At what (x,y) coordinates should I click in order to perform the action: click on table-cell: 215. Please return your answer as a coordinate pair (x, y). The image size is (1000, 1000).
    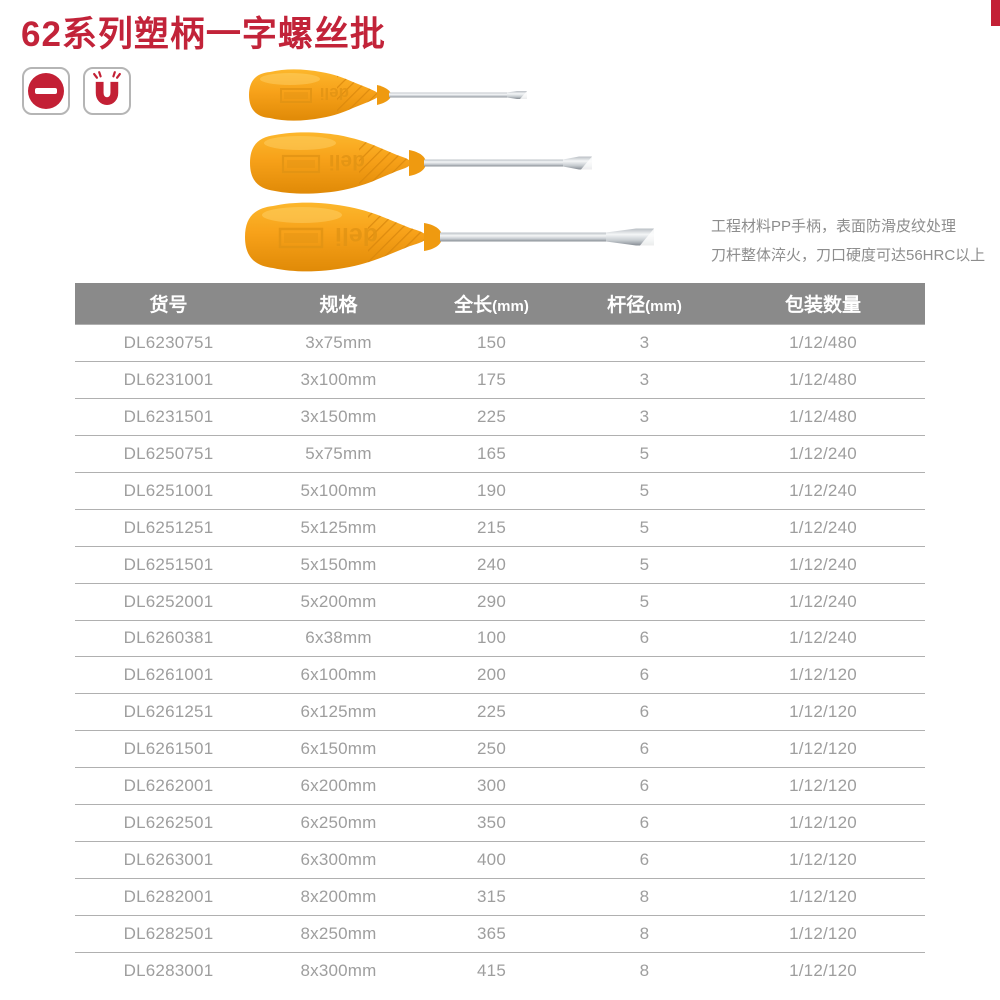
    Looking at the image, I should click on (491, 527).